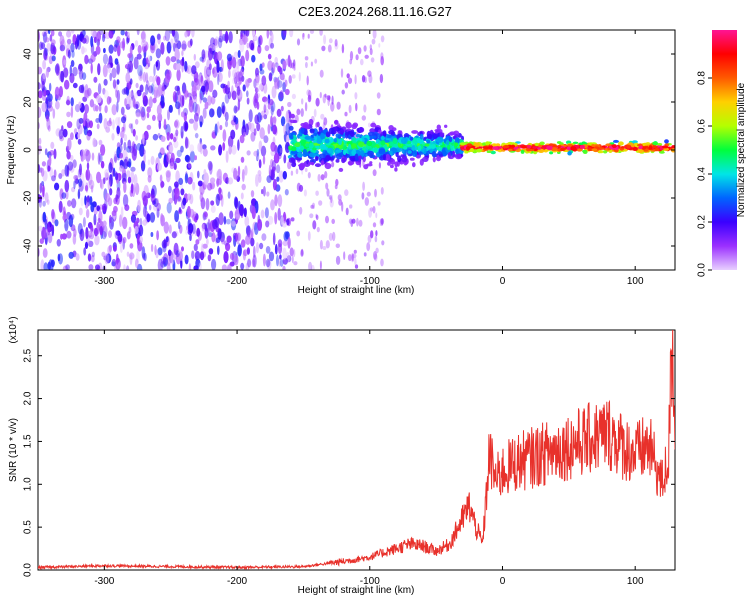 This screenshot has height=600, width=750. I want to click on chart-title: C2E3.2024.268.11.16.G27, so click(375, 11).